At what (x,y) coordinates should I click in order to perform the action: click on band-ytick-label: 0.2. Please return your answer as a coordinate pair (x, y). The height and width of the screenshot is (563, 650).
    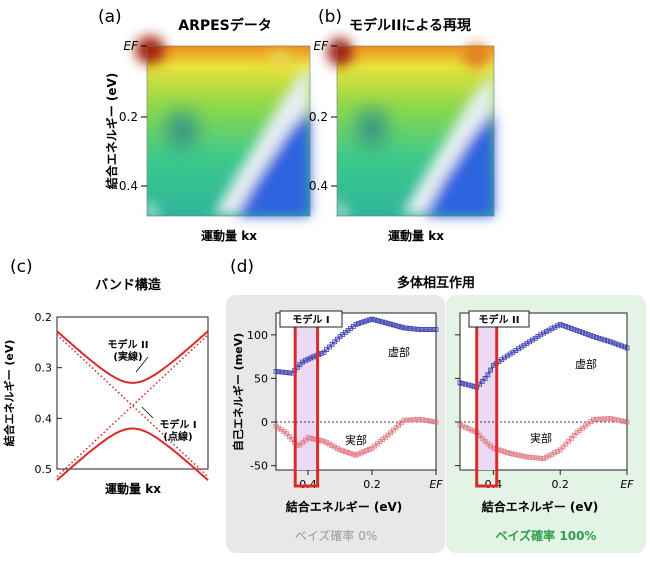
    Looking at the image, I should click on (44, 317).